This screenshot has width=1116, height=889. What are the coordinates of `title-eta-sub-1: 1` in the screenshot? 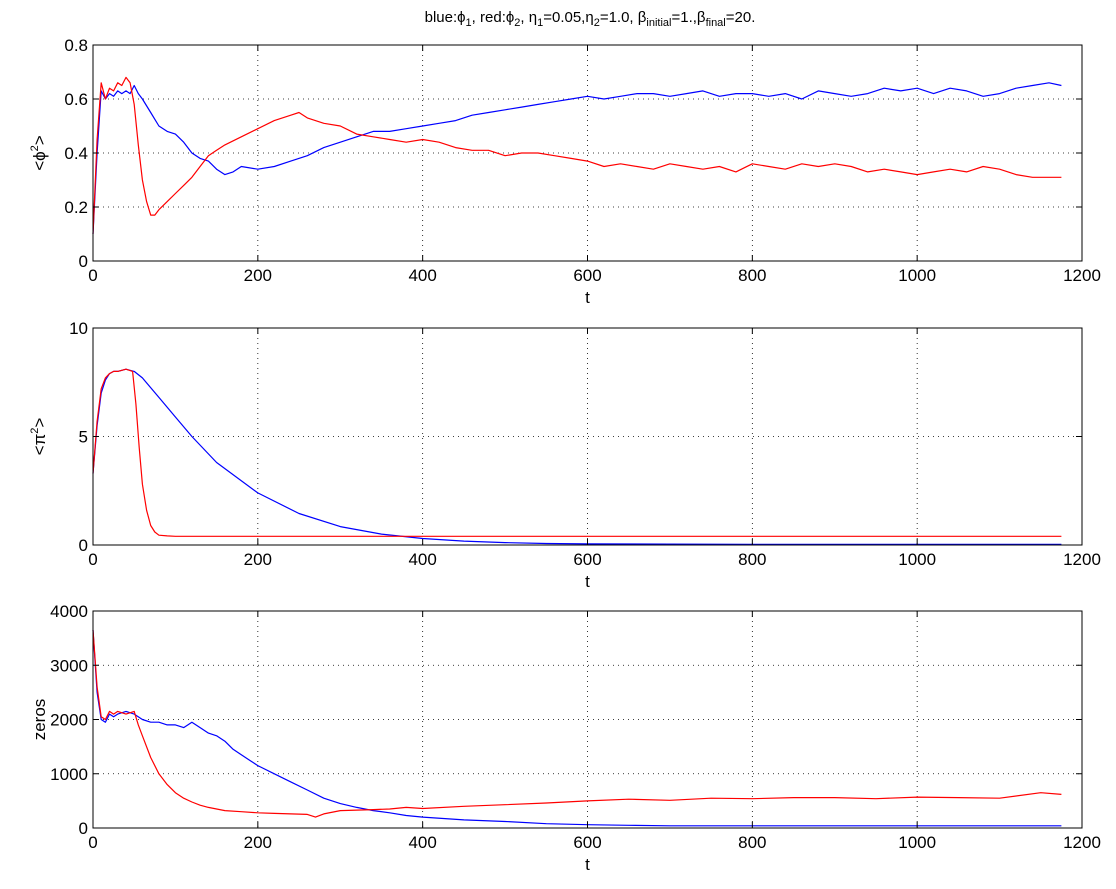 It's located at (540, 23).